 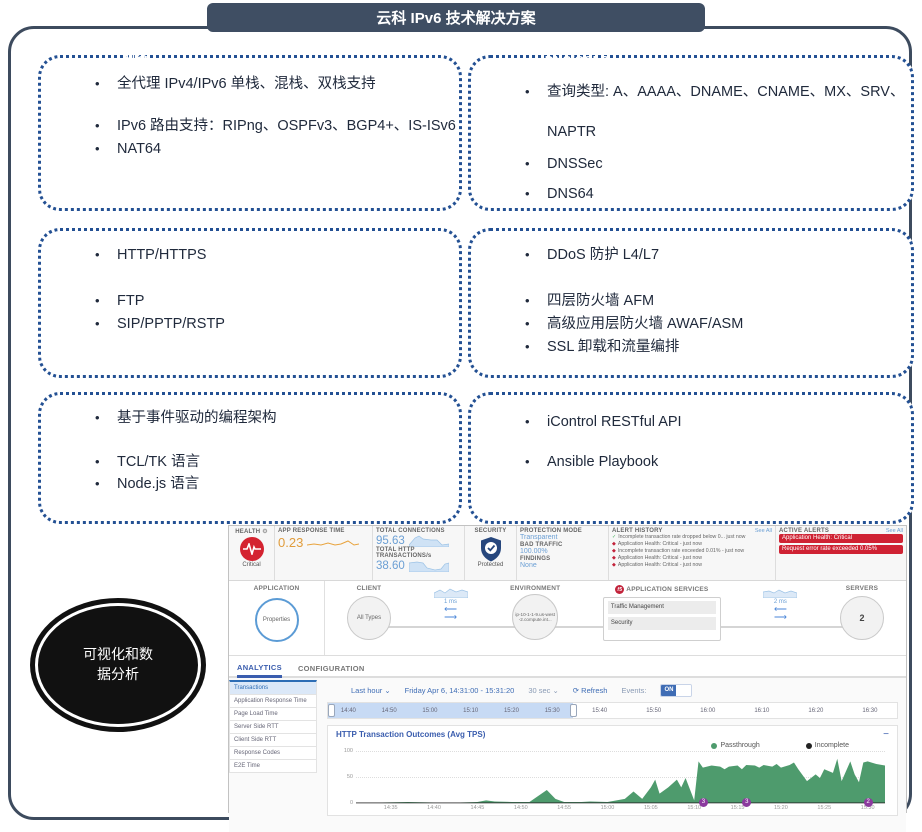 I want to click on tab-analytics: ANALYTICS, so click(x=259, y=670).